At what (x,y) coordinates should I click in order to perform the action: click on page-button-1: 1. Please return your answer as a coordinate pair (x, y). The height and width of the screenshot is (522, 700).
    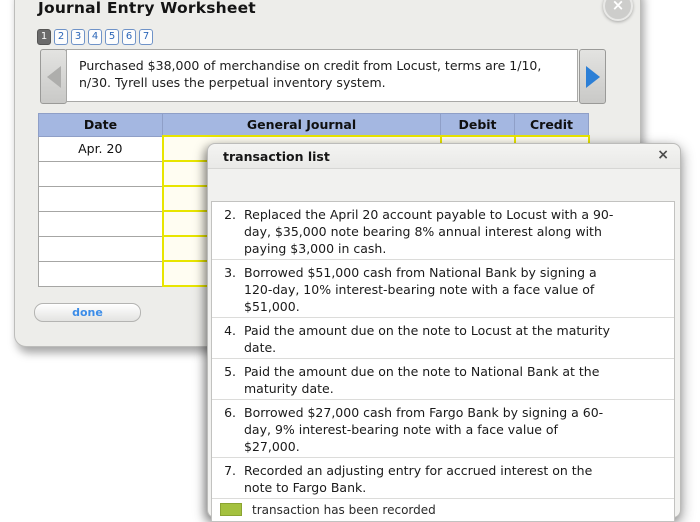
    Looking at the image, I should click on (44, 37).